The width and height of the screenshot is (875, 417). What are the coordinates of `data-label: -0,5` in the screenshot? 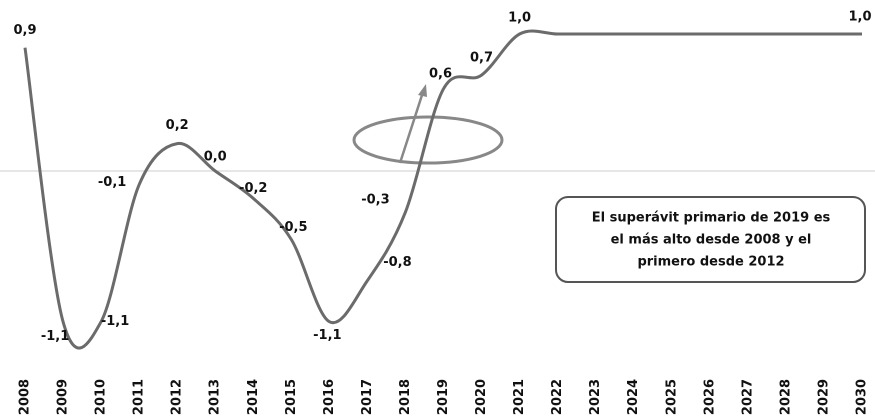 It's located at (293, 227).